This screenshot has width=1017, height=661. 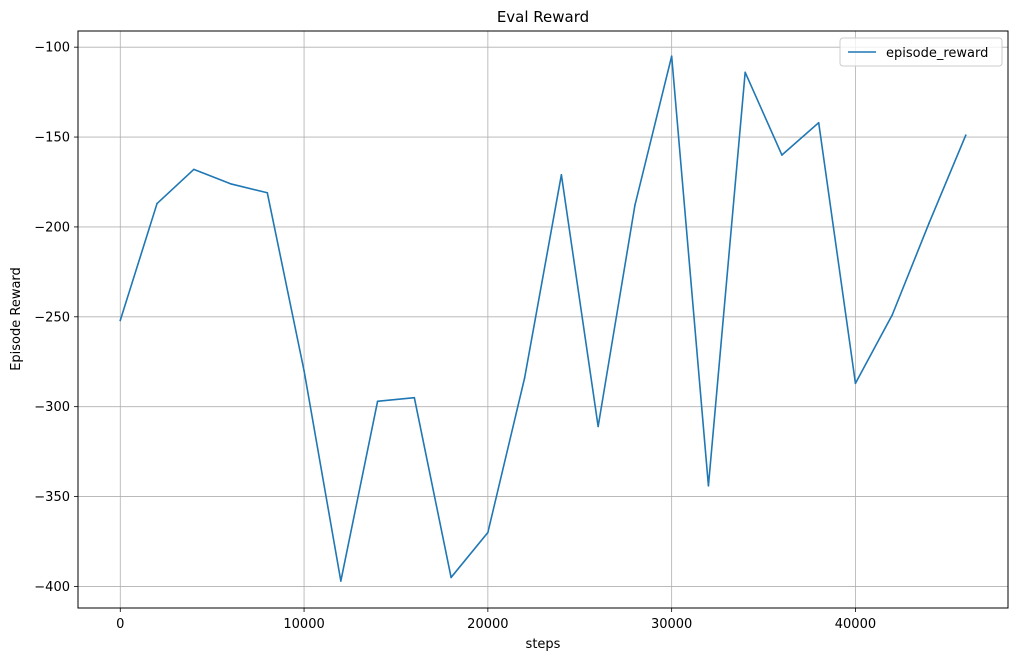 I want to click on y-tick-label: −350, so click(x=52, y=497).